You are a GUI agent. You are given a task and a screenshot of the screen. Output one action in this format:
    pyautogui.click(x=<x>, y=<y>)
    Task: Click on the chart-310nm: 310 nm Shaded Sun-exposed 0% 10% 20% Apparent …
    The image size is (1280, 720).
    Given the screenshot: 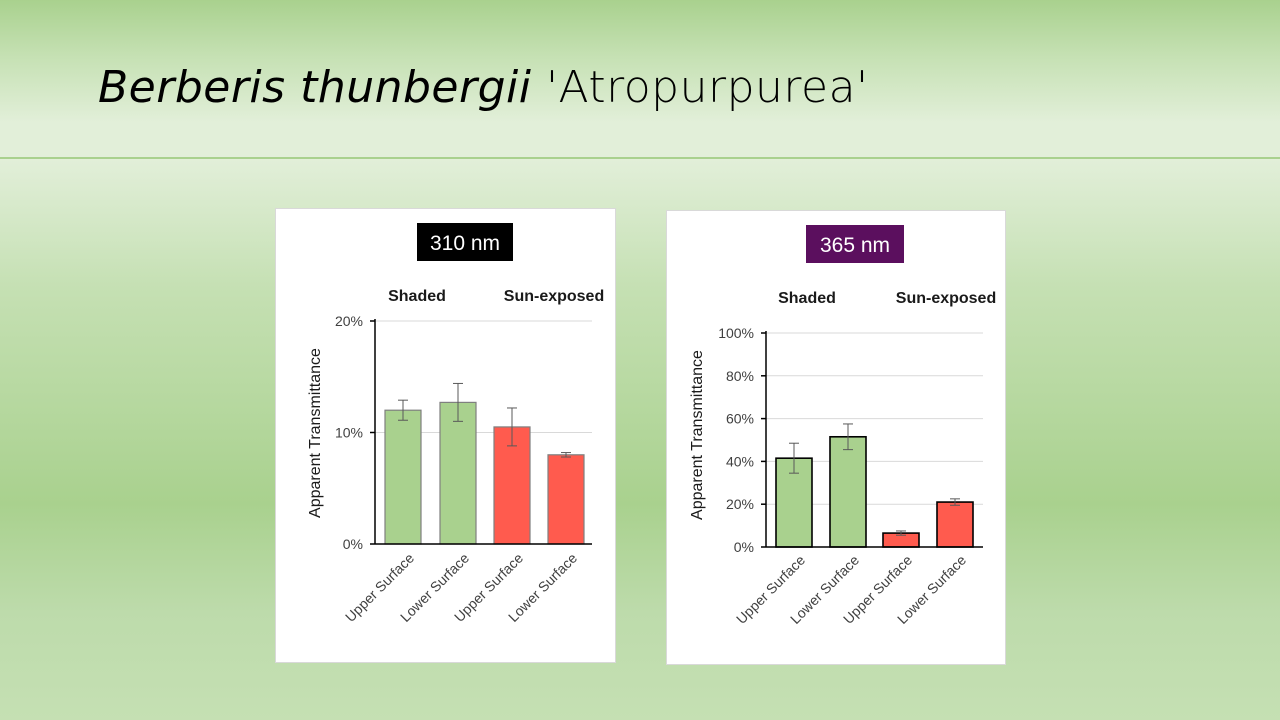 What is the action you would take?
    pyautogui.click(x=455, y=424)
    